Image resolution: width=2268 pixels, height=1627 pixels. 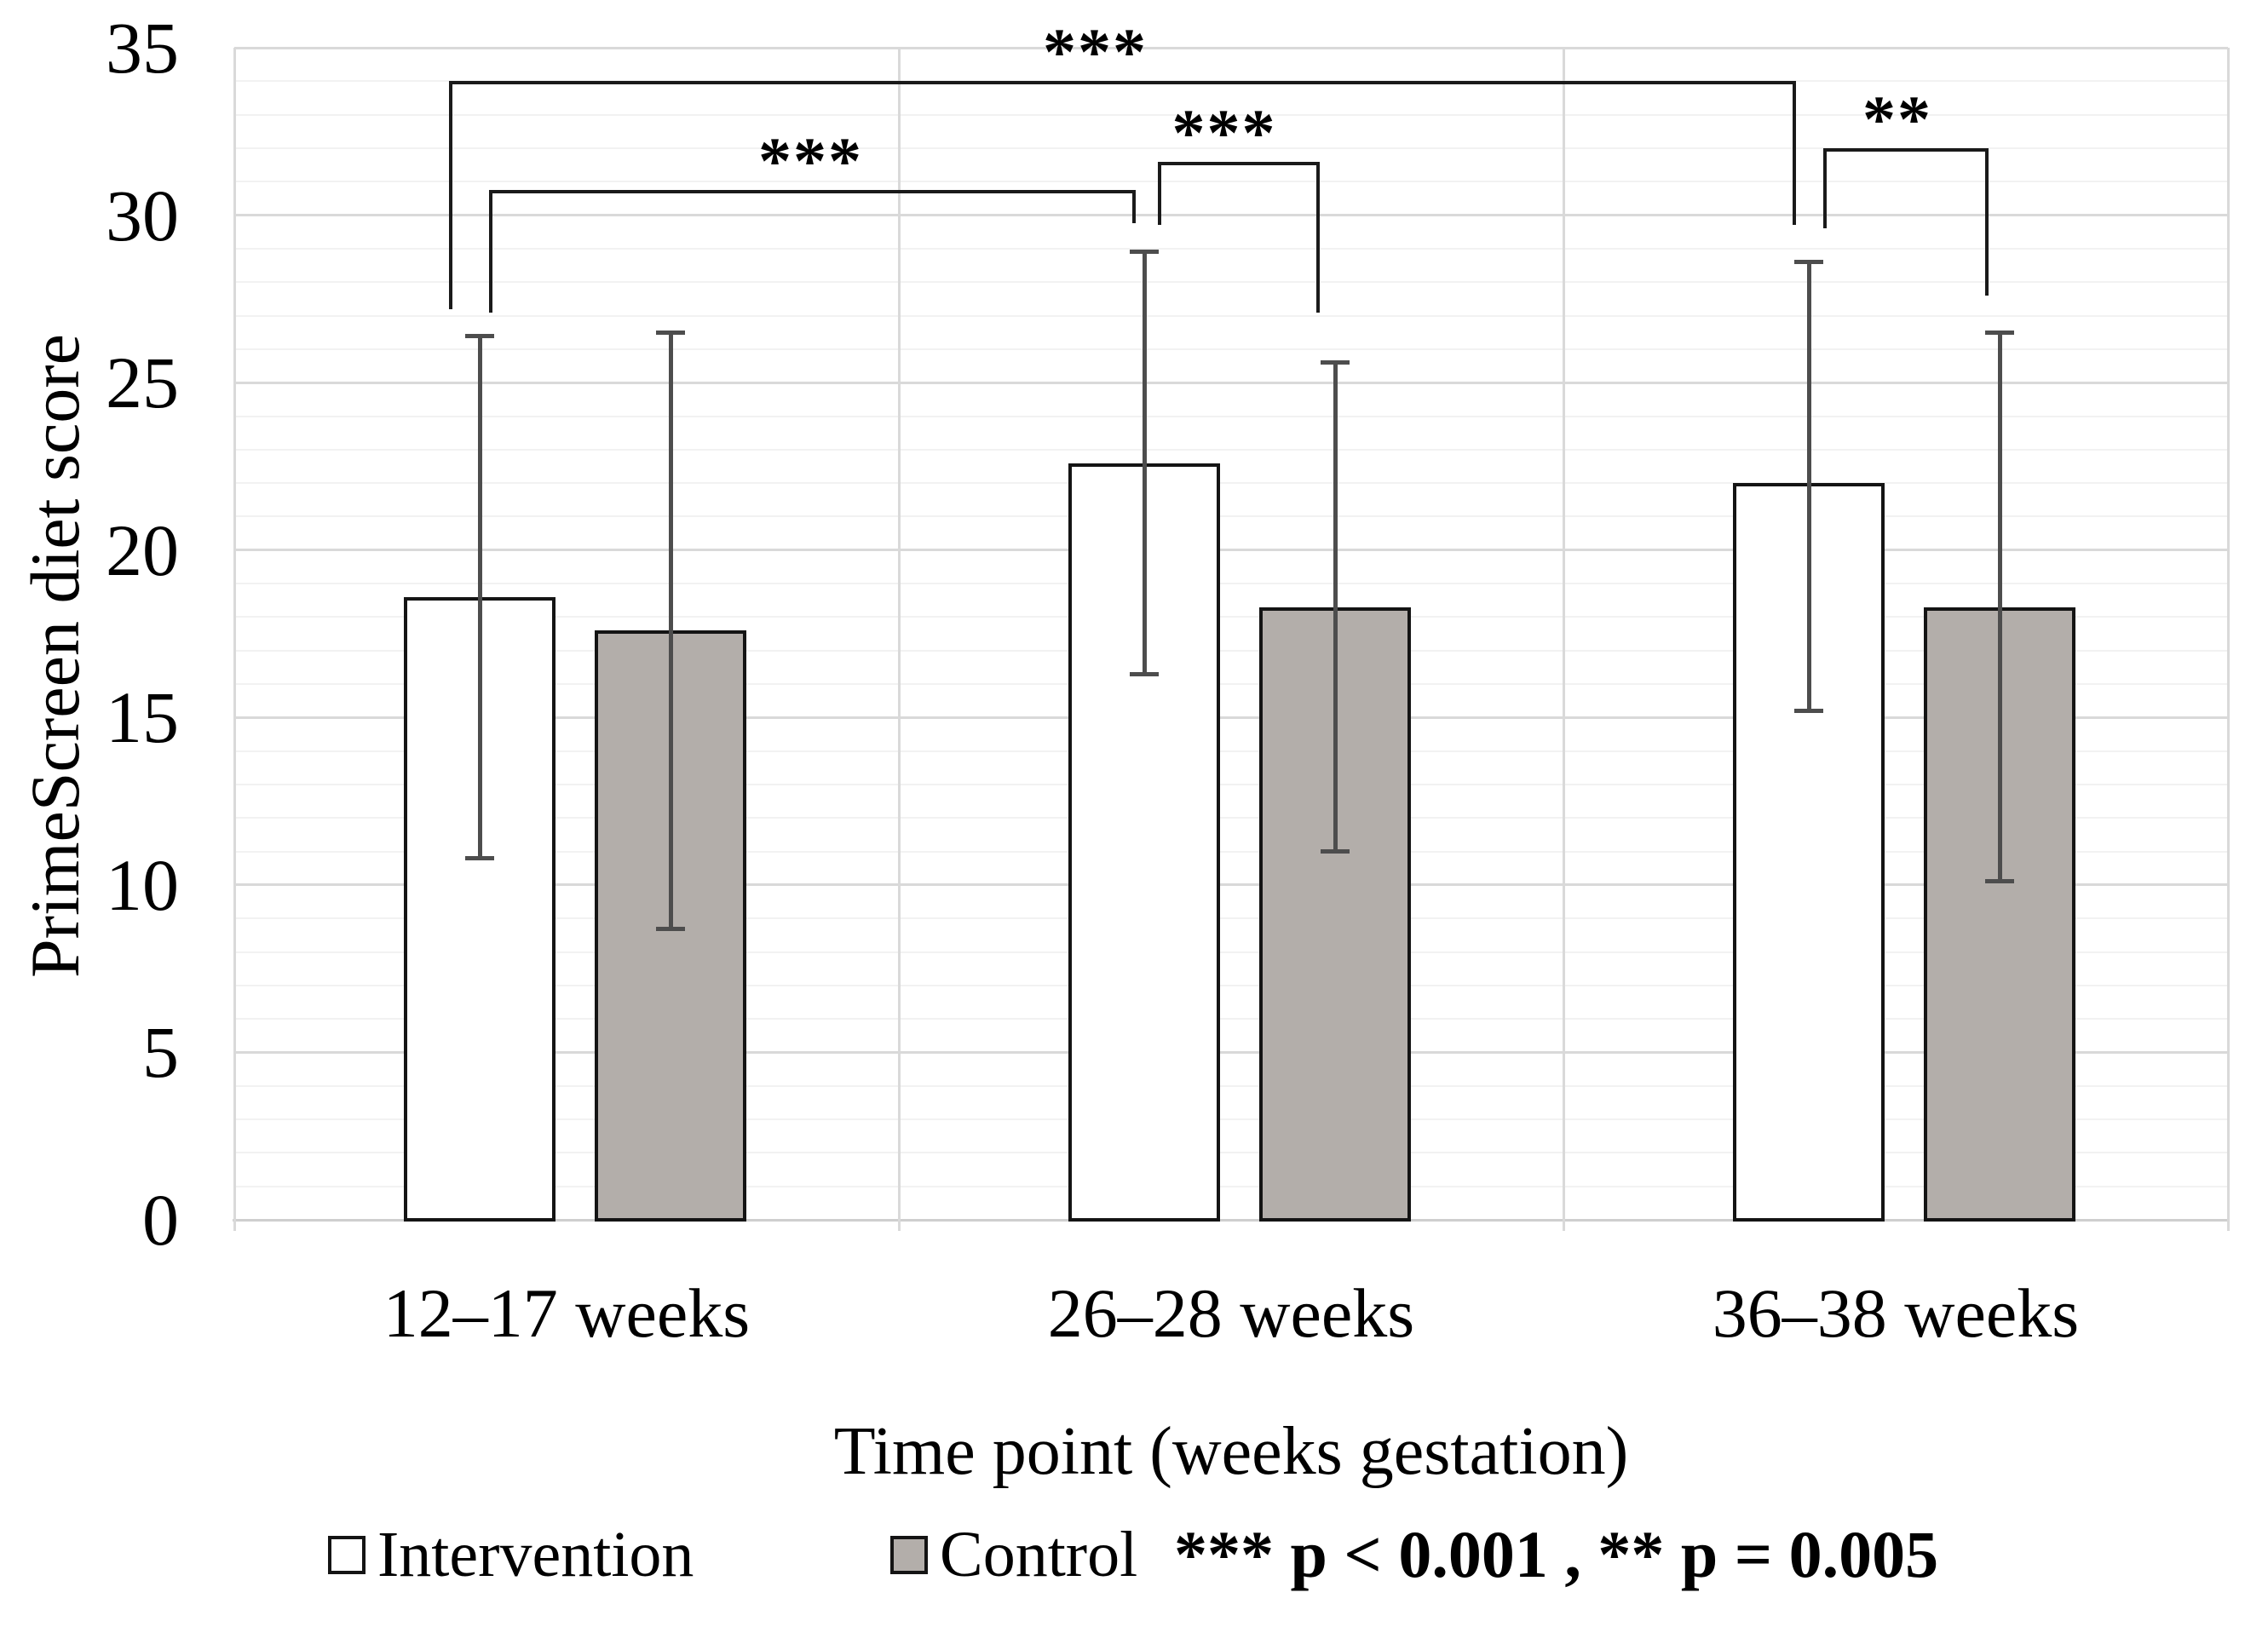 I want to click on x-category-label: 36–38 weeks, so click(x=1896, y=1313).